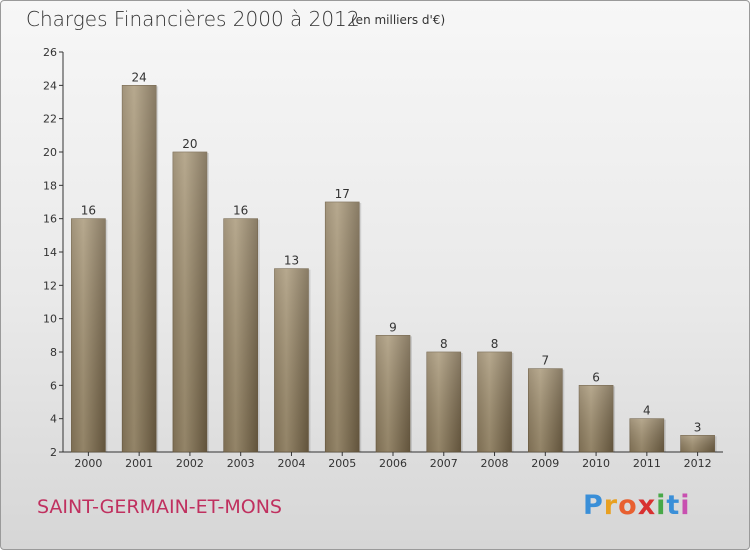 The image size is (750, 550). What do you see at coordinates (495, 463) in the screenshot?
I see `x-tick-label: 2008` at bounding box center [495, 463].